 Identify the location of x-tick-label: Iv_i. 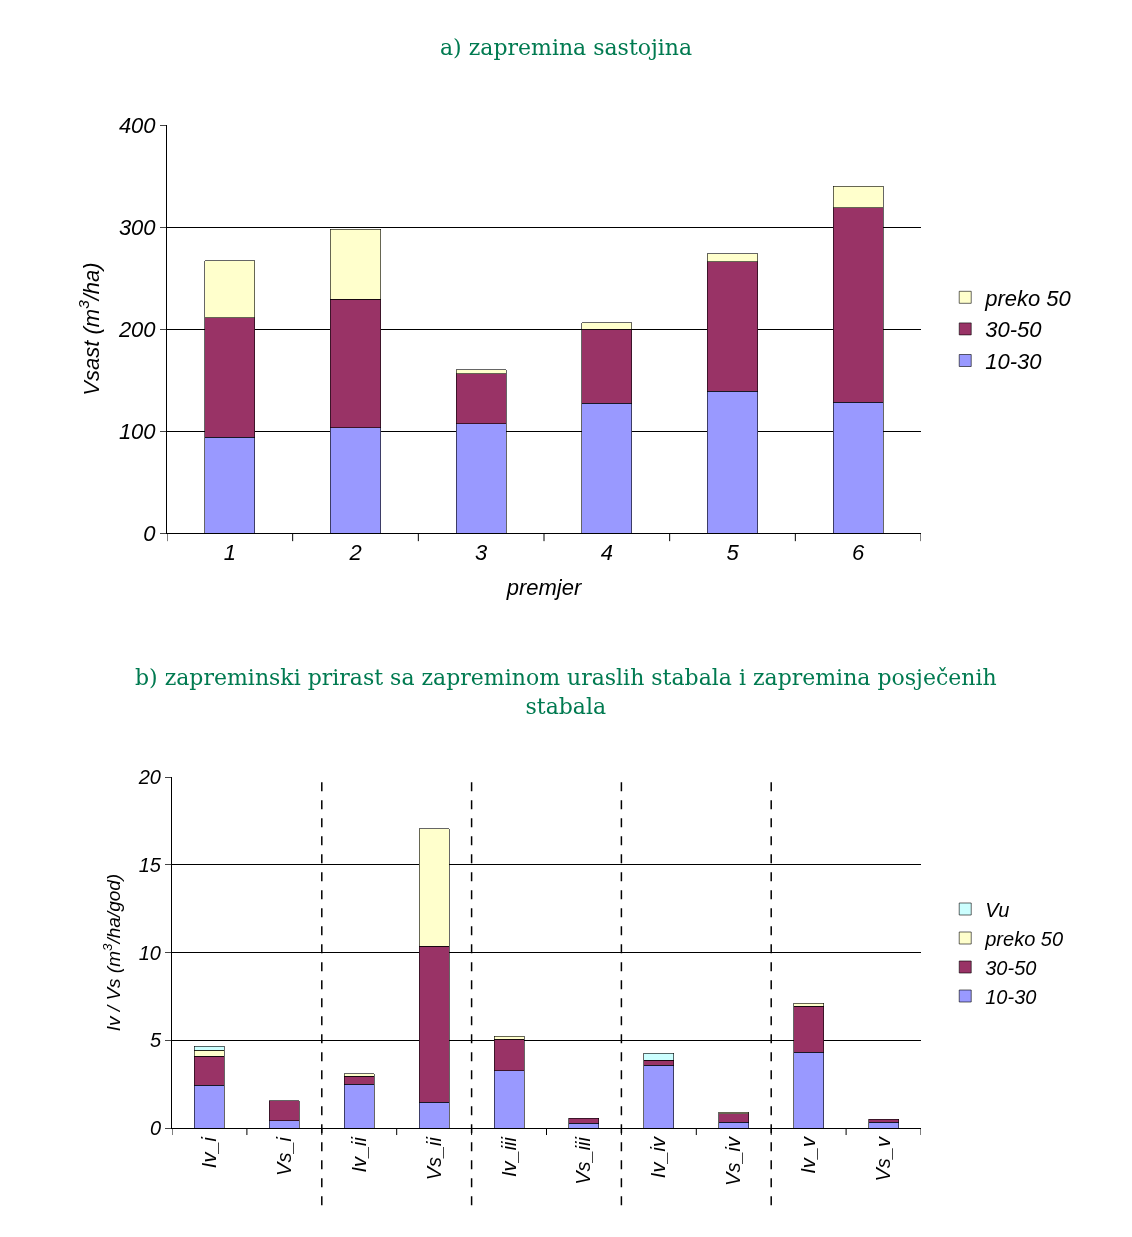
(208, 1152).